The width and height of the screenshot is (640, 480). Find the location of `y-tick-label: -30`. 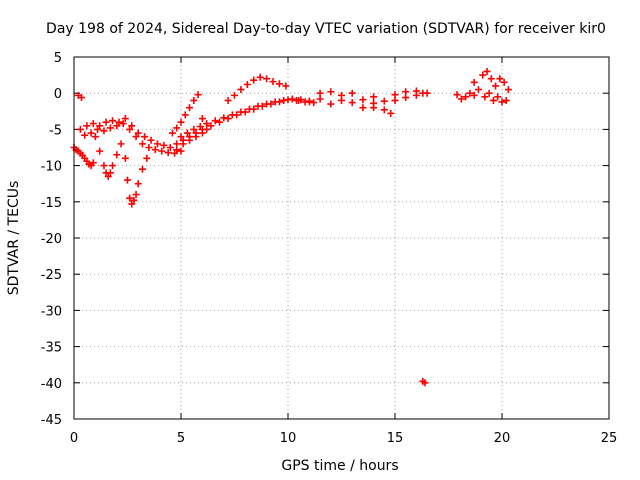

y-tick-label: -30 is located at coordinates (51, 311).